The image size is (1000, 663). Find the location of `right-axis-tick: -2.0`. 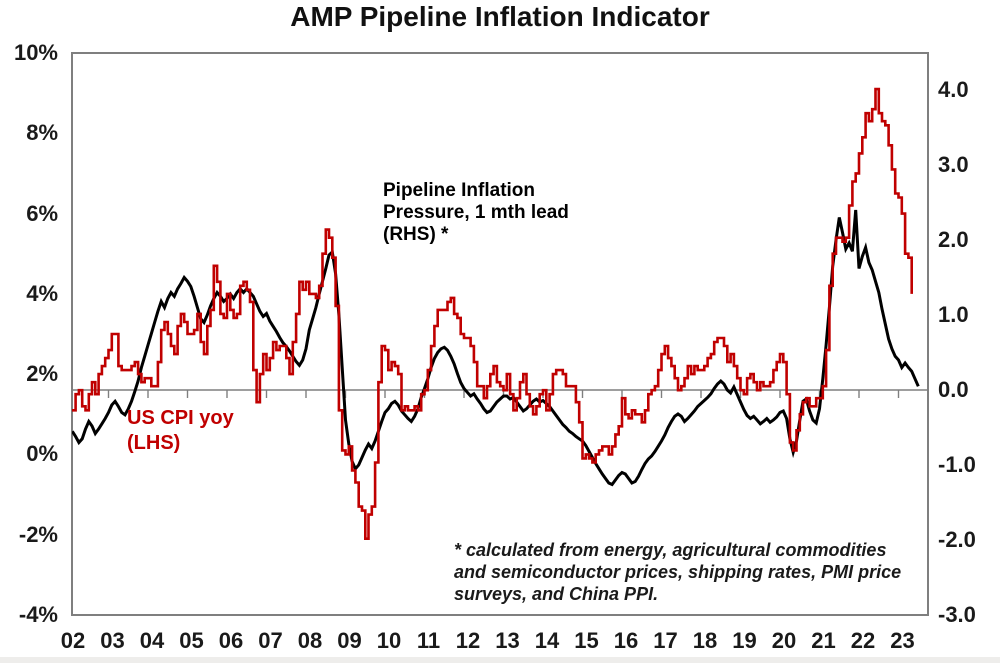

right-axis-tick: -2.0 is located at coordinates (957, 539).